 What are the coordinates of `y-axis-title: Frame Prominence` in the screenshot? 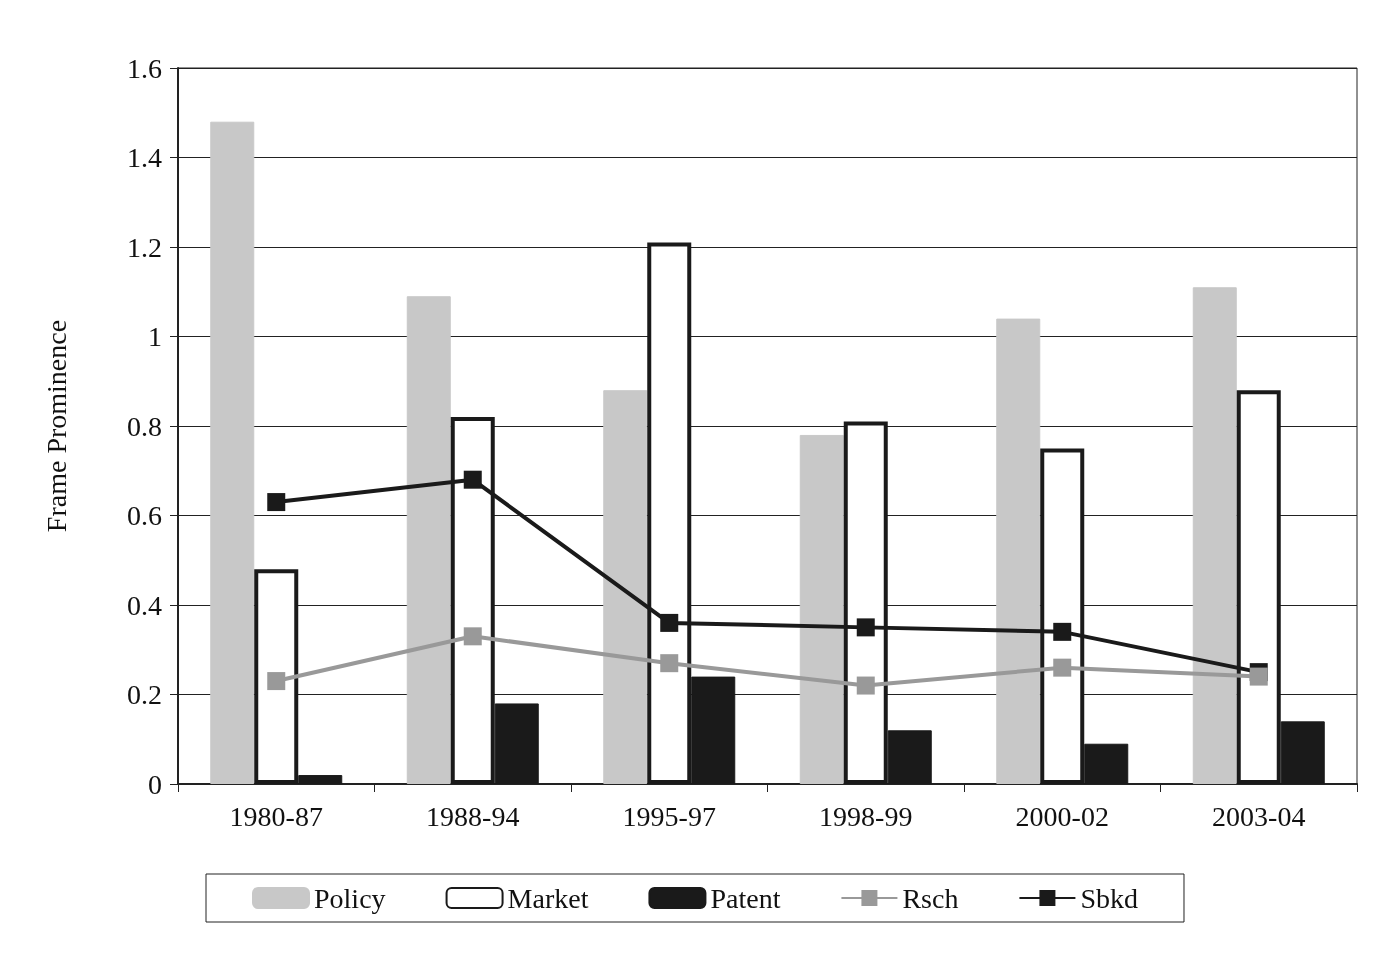 It's located at (56, 426).